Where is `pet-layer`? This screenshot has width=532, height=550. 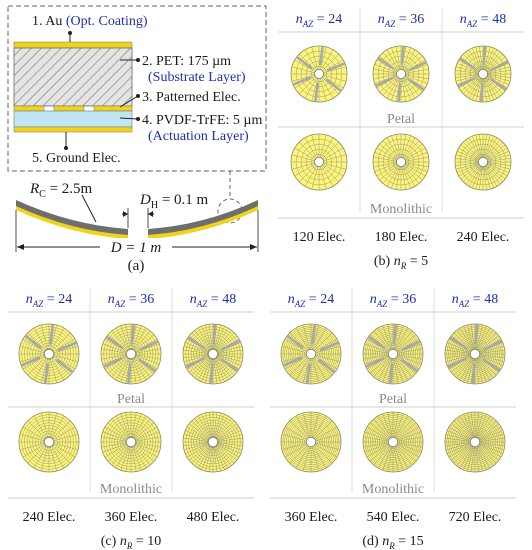 pet-layer is located at coordinates (73, 77).